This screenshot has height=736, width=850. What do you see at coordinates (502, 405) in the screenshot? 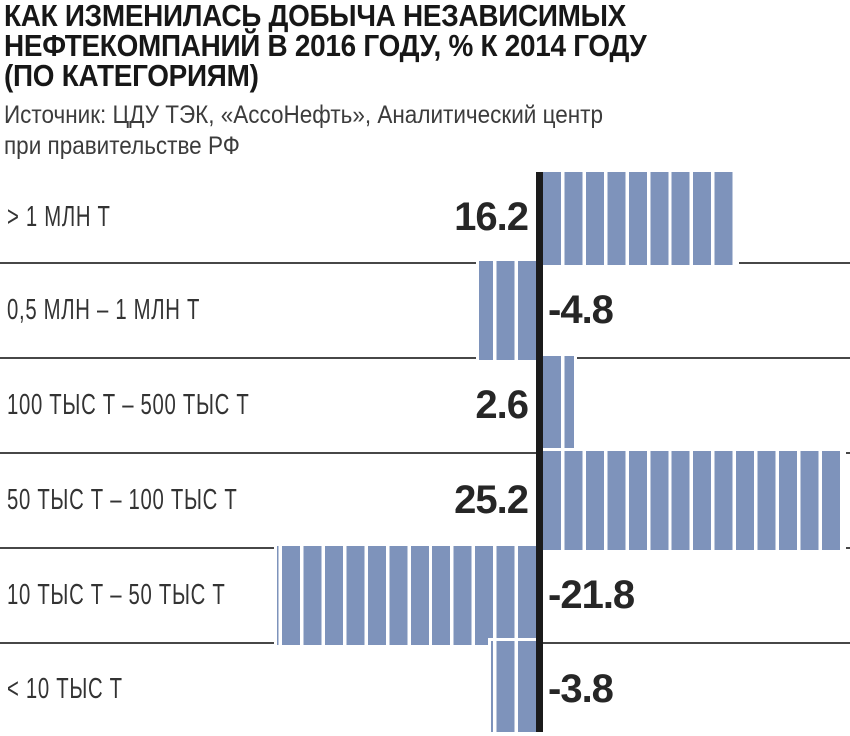
I see `value-label: 2.6` at bounding box center [502, 405].